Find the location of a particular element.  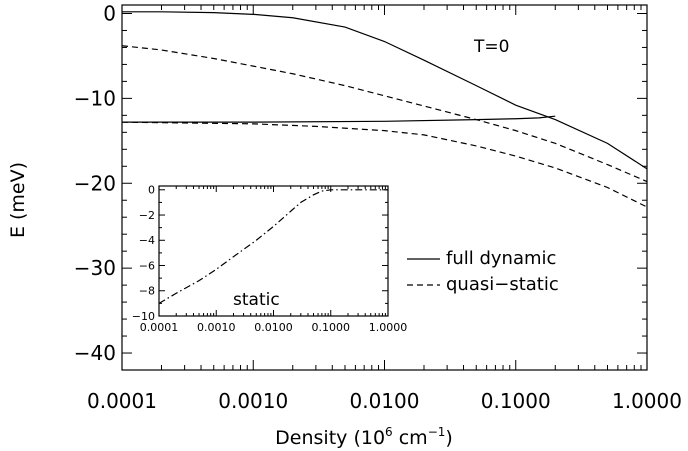

main-xtick-label: 0.0100 is located at coordinates (385, 401).